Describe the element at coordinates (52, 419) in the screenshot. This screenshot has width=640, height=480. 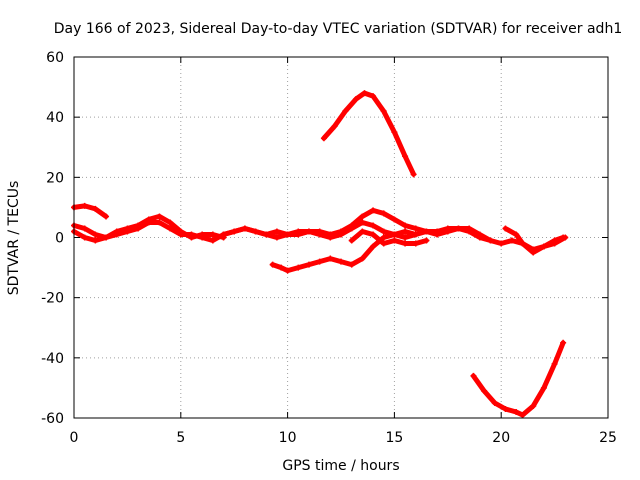
I see `y-tick-label: -60` at that location.